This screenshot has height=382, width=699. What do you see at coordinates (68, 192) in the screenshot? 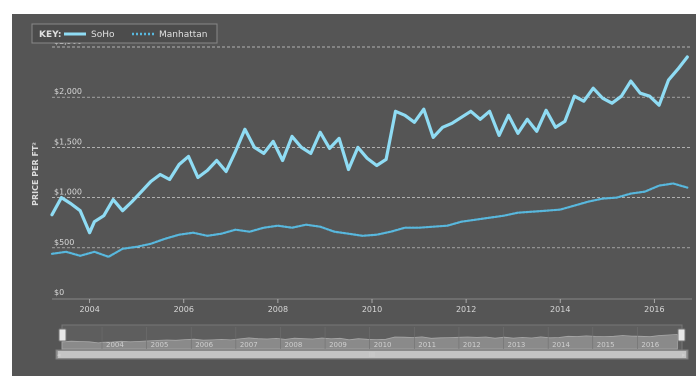
I see `y-tick-label: $1,000` at bounding box center [68, 192].